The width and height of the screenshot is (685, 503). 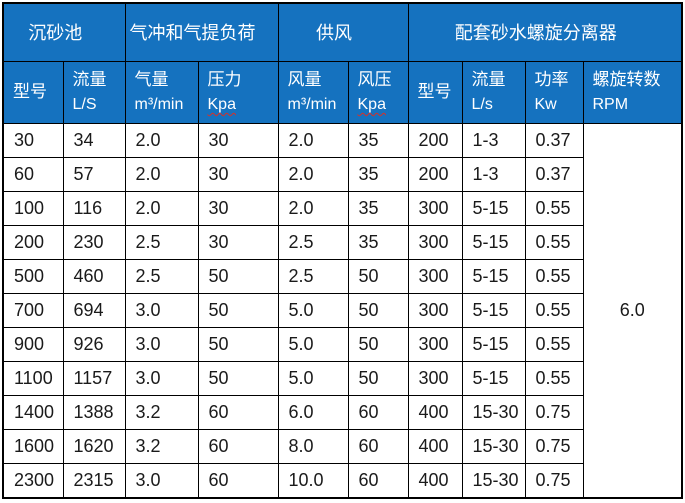 What do you see at coordinates (493, 92) in the screenshot?
I see `column-header-7: 流量 L/s` at bounding box center [493, 92].